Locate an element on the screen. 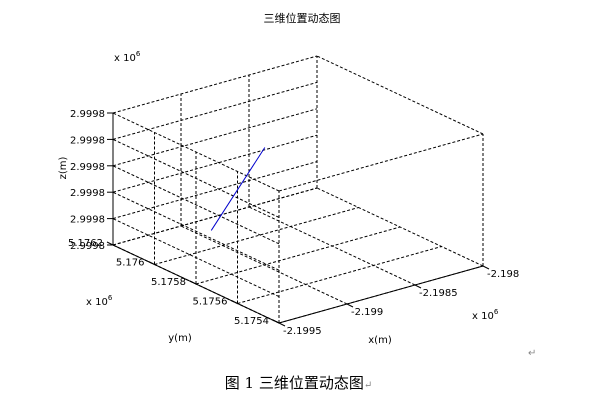  x-tick-label: -2.1985 is located at coordinates (438, 293).